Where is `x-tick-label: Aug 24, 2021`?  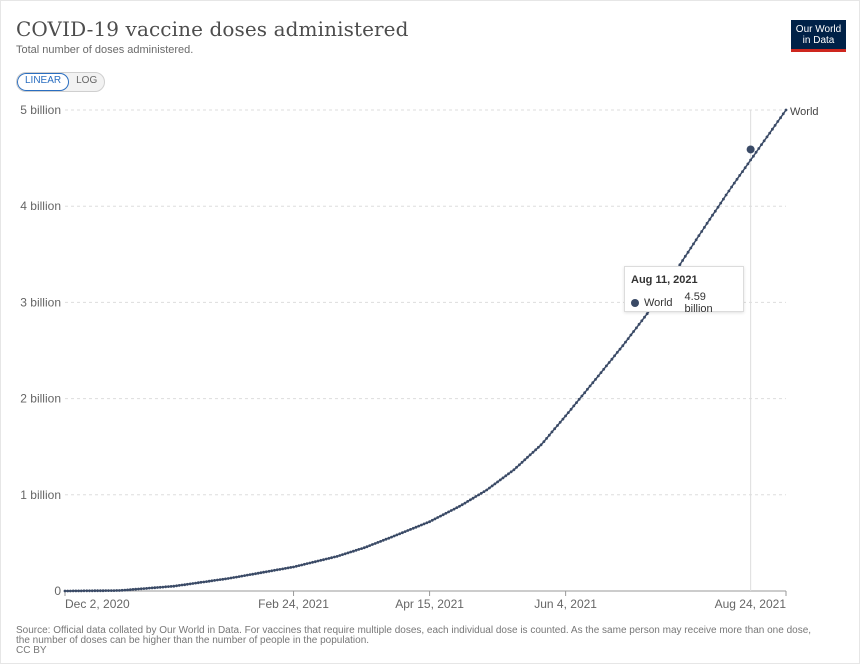 x-tick-label: Aug 24, 2021 is located at coordinates (751, 604).